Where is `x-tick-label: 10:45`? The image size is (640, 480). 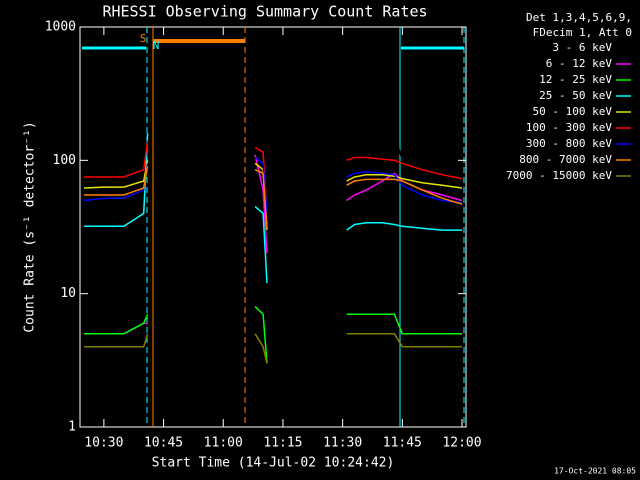
x-tick-label: 10:45 is located at coordinates (163, 443).